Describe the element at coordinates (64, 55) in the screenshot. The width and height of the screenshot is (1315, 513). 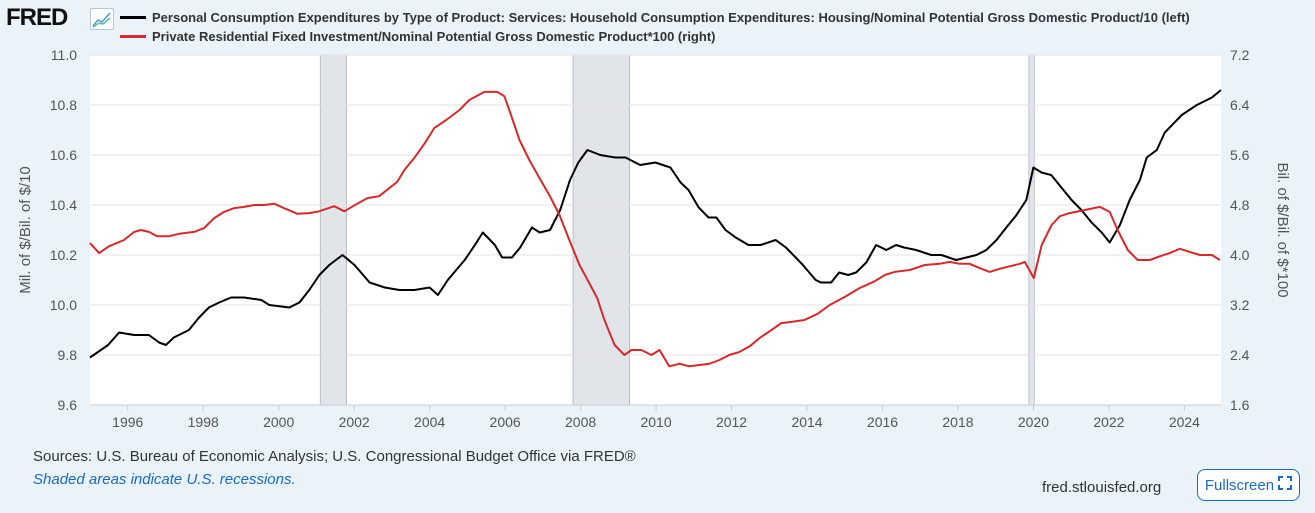
I see `left-tick-label: 11.0` at that location.